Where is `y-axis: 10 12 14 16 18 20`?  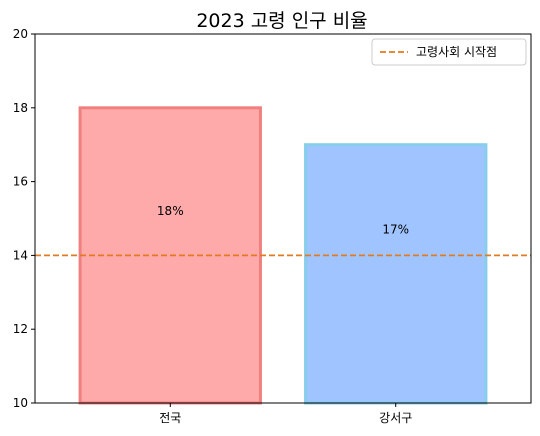
y-axis: 10 12 14 16 18 20 is located at coordinates (24, 218).